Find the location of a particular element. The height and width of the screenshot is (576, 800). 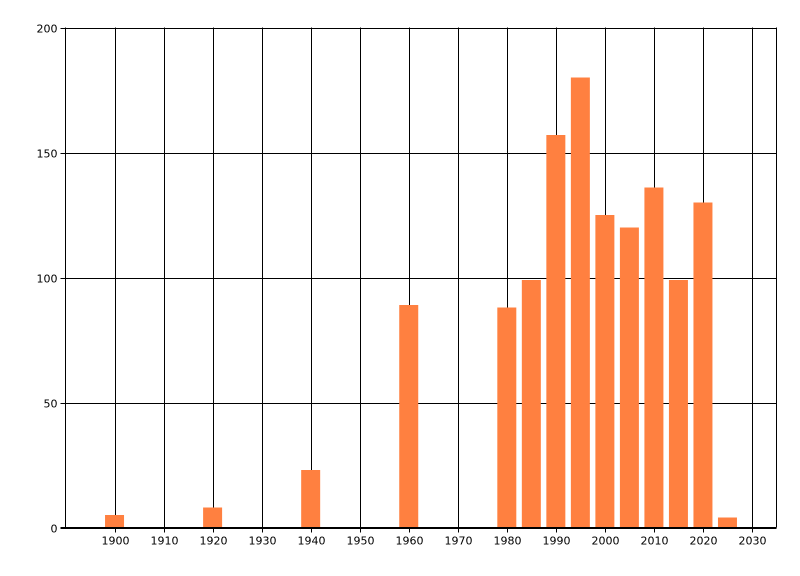

y-tick-label: 150 is located at coordinates (47, 154).